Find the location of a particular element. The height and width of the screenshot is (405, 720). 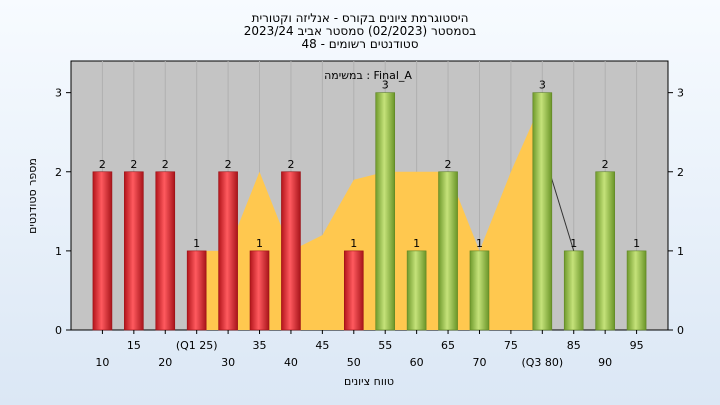

x-tick-label: 15 is located at coordinates (134, 345).